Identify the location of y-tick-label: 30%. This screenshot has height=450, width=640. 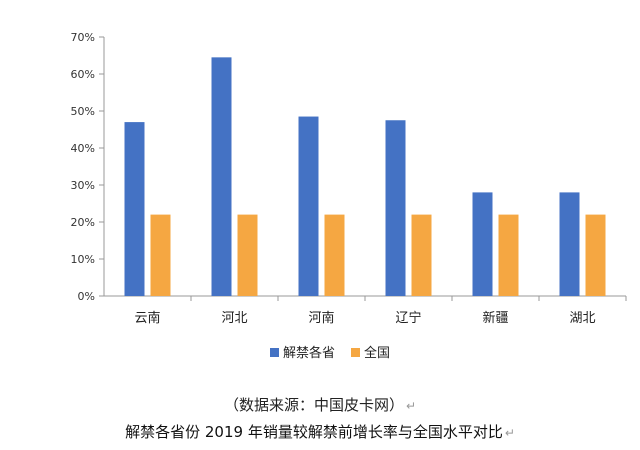
(83, 185).